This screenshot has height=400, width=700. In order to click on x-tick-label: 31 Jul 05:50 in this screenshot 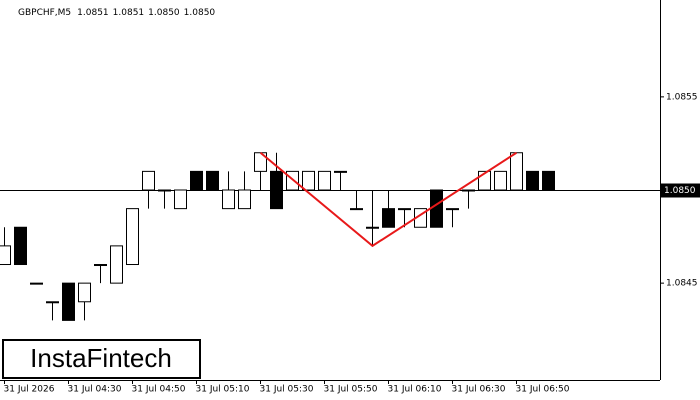, I will do `click(351, 390)`.